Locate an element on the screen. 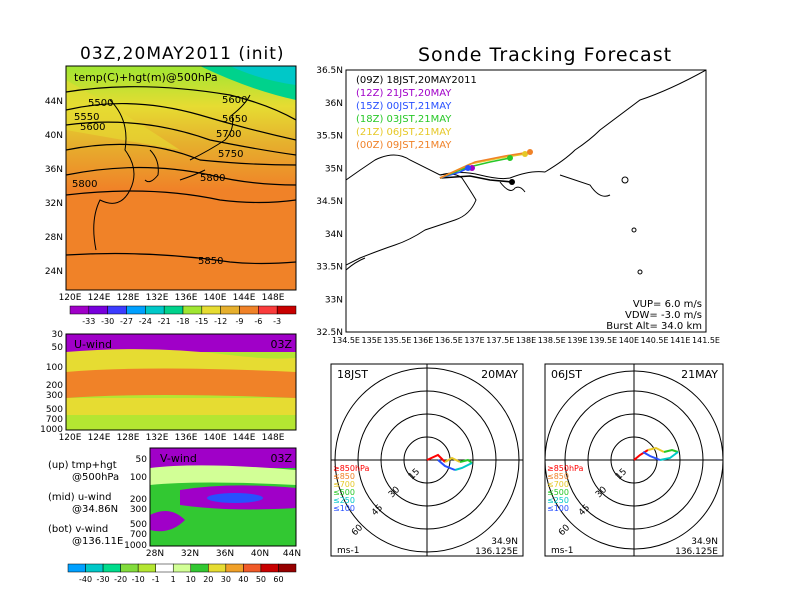  lat-label: 33.5N is located at coordinates (329, 268).